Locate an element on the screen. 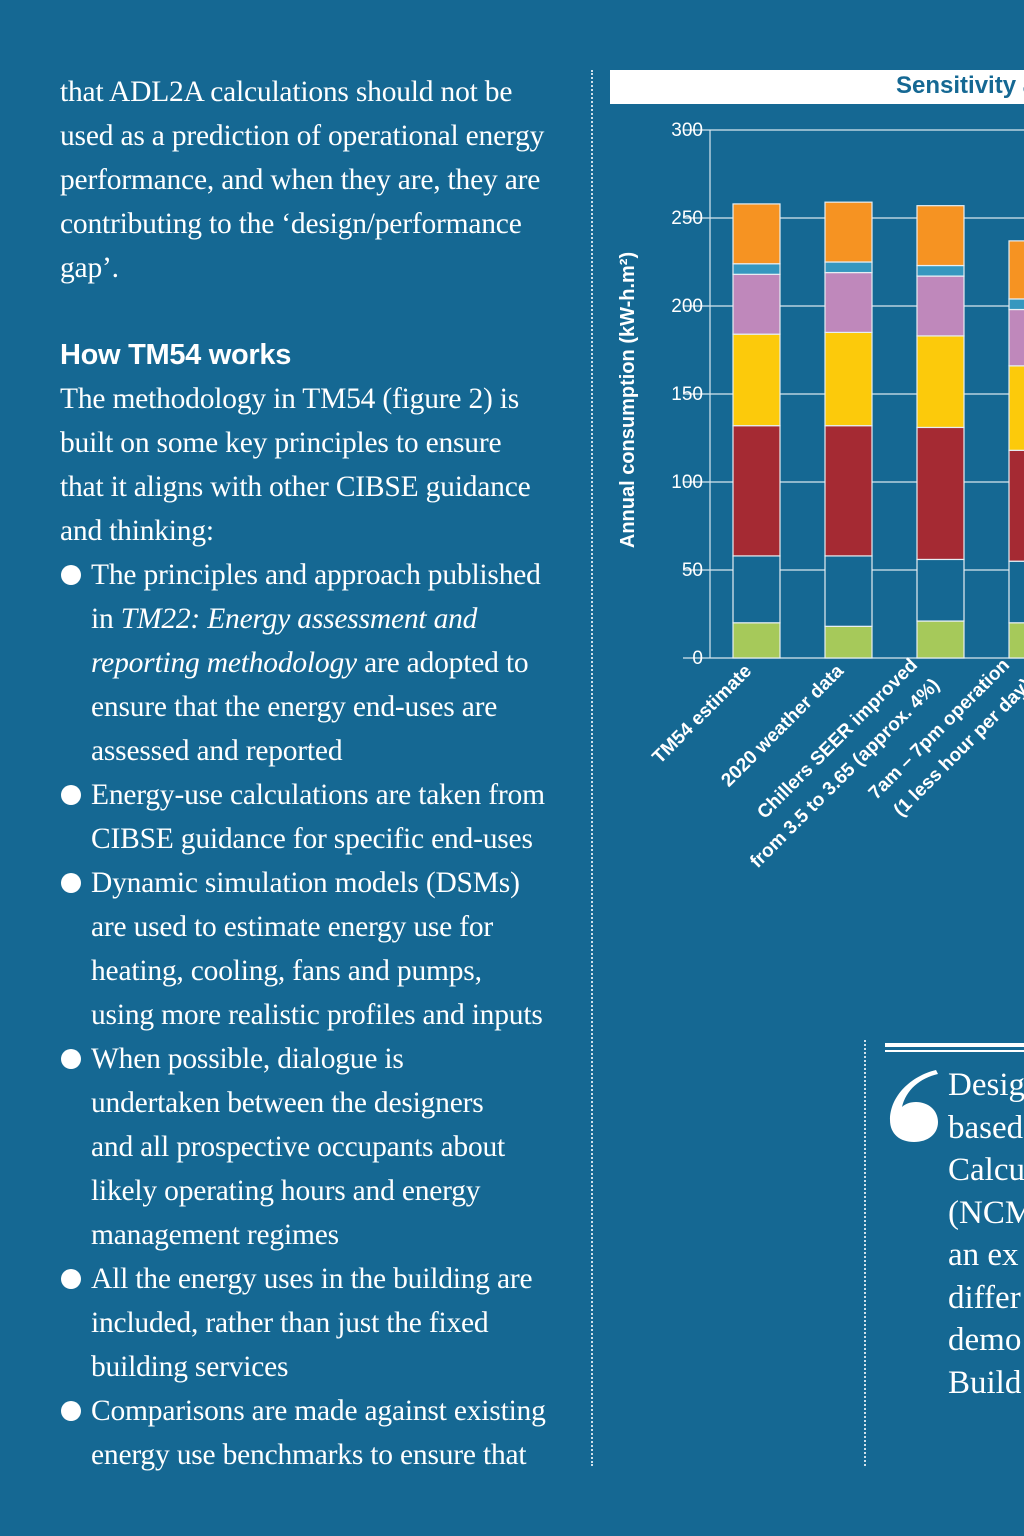  text-line: undertaken between the designers is located at coordinates (325, 1103).